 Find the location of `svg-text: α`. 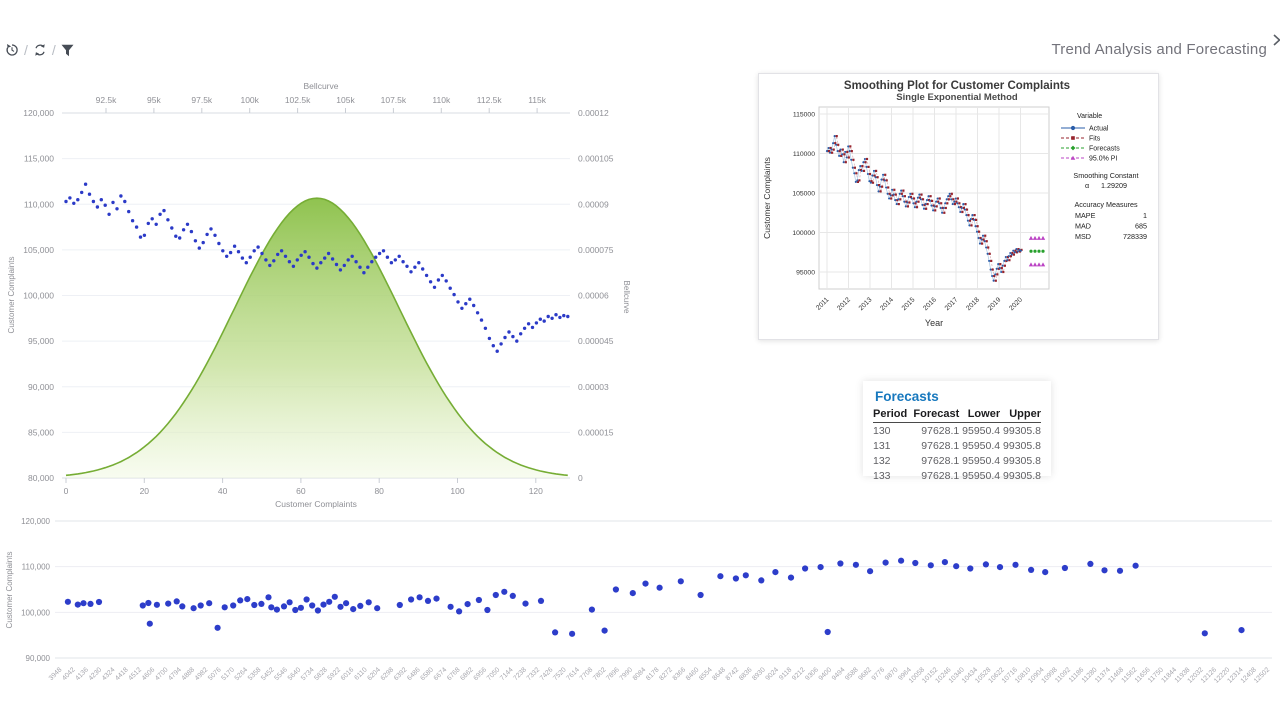

svg-text: α is located at coordinates (1087, 185).